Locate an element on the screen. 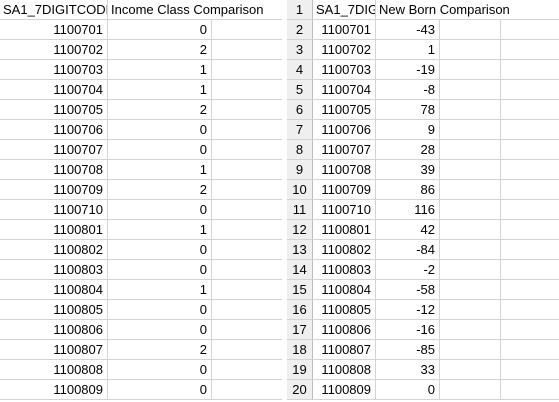 This screenshot has height=402, width=559. sa1-code-cell: 1100706 is located at coordinates (344, 130).